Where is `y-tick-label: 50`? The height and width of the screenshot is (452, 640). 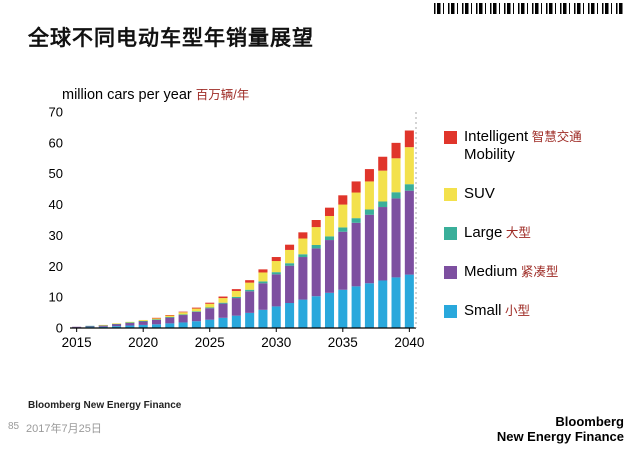
y-tick-label: 50 is located at coordinates (56, 173).